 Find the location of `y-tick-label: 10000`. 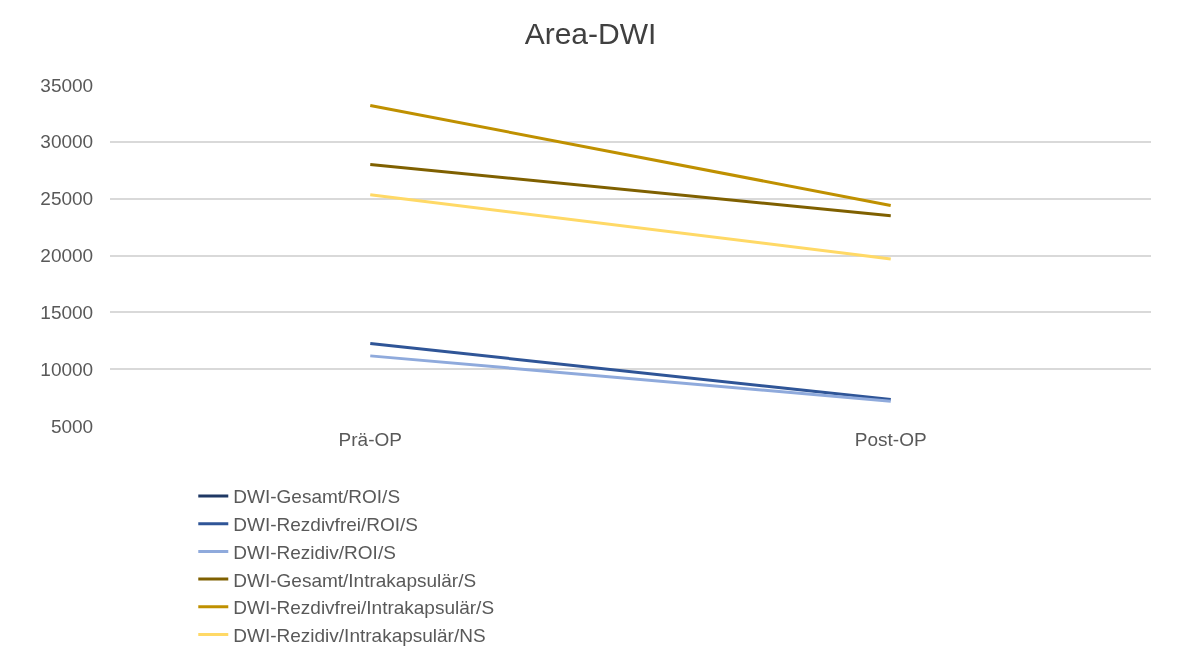

y-tick-label: 10000 is located at coordinates (67, 369).